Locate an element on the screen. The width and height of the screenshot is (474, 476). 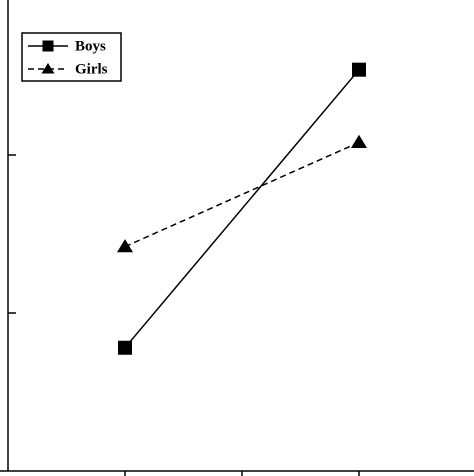
series-line is located at coordinates (242, 194).